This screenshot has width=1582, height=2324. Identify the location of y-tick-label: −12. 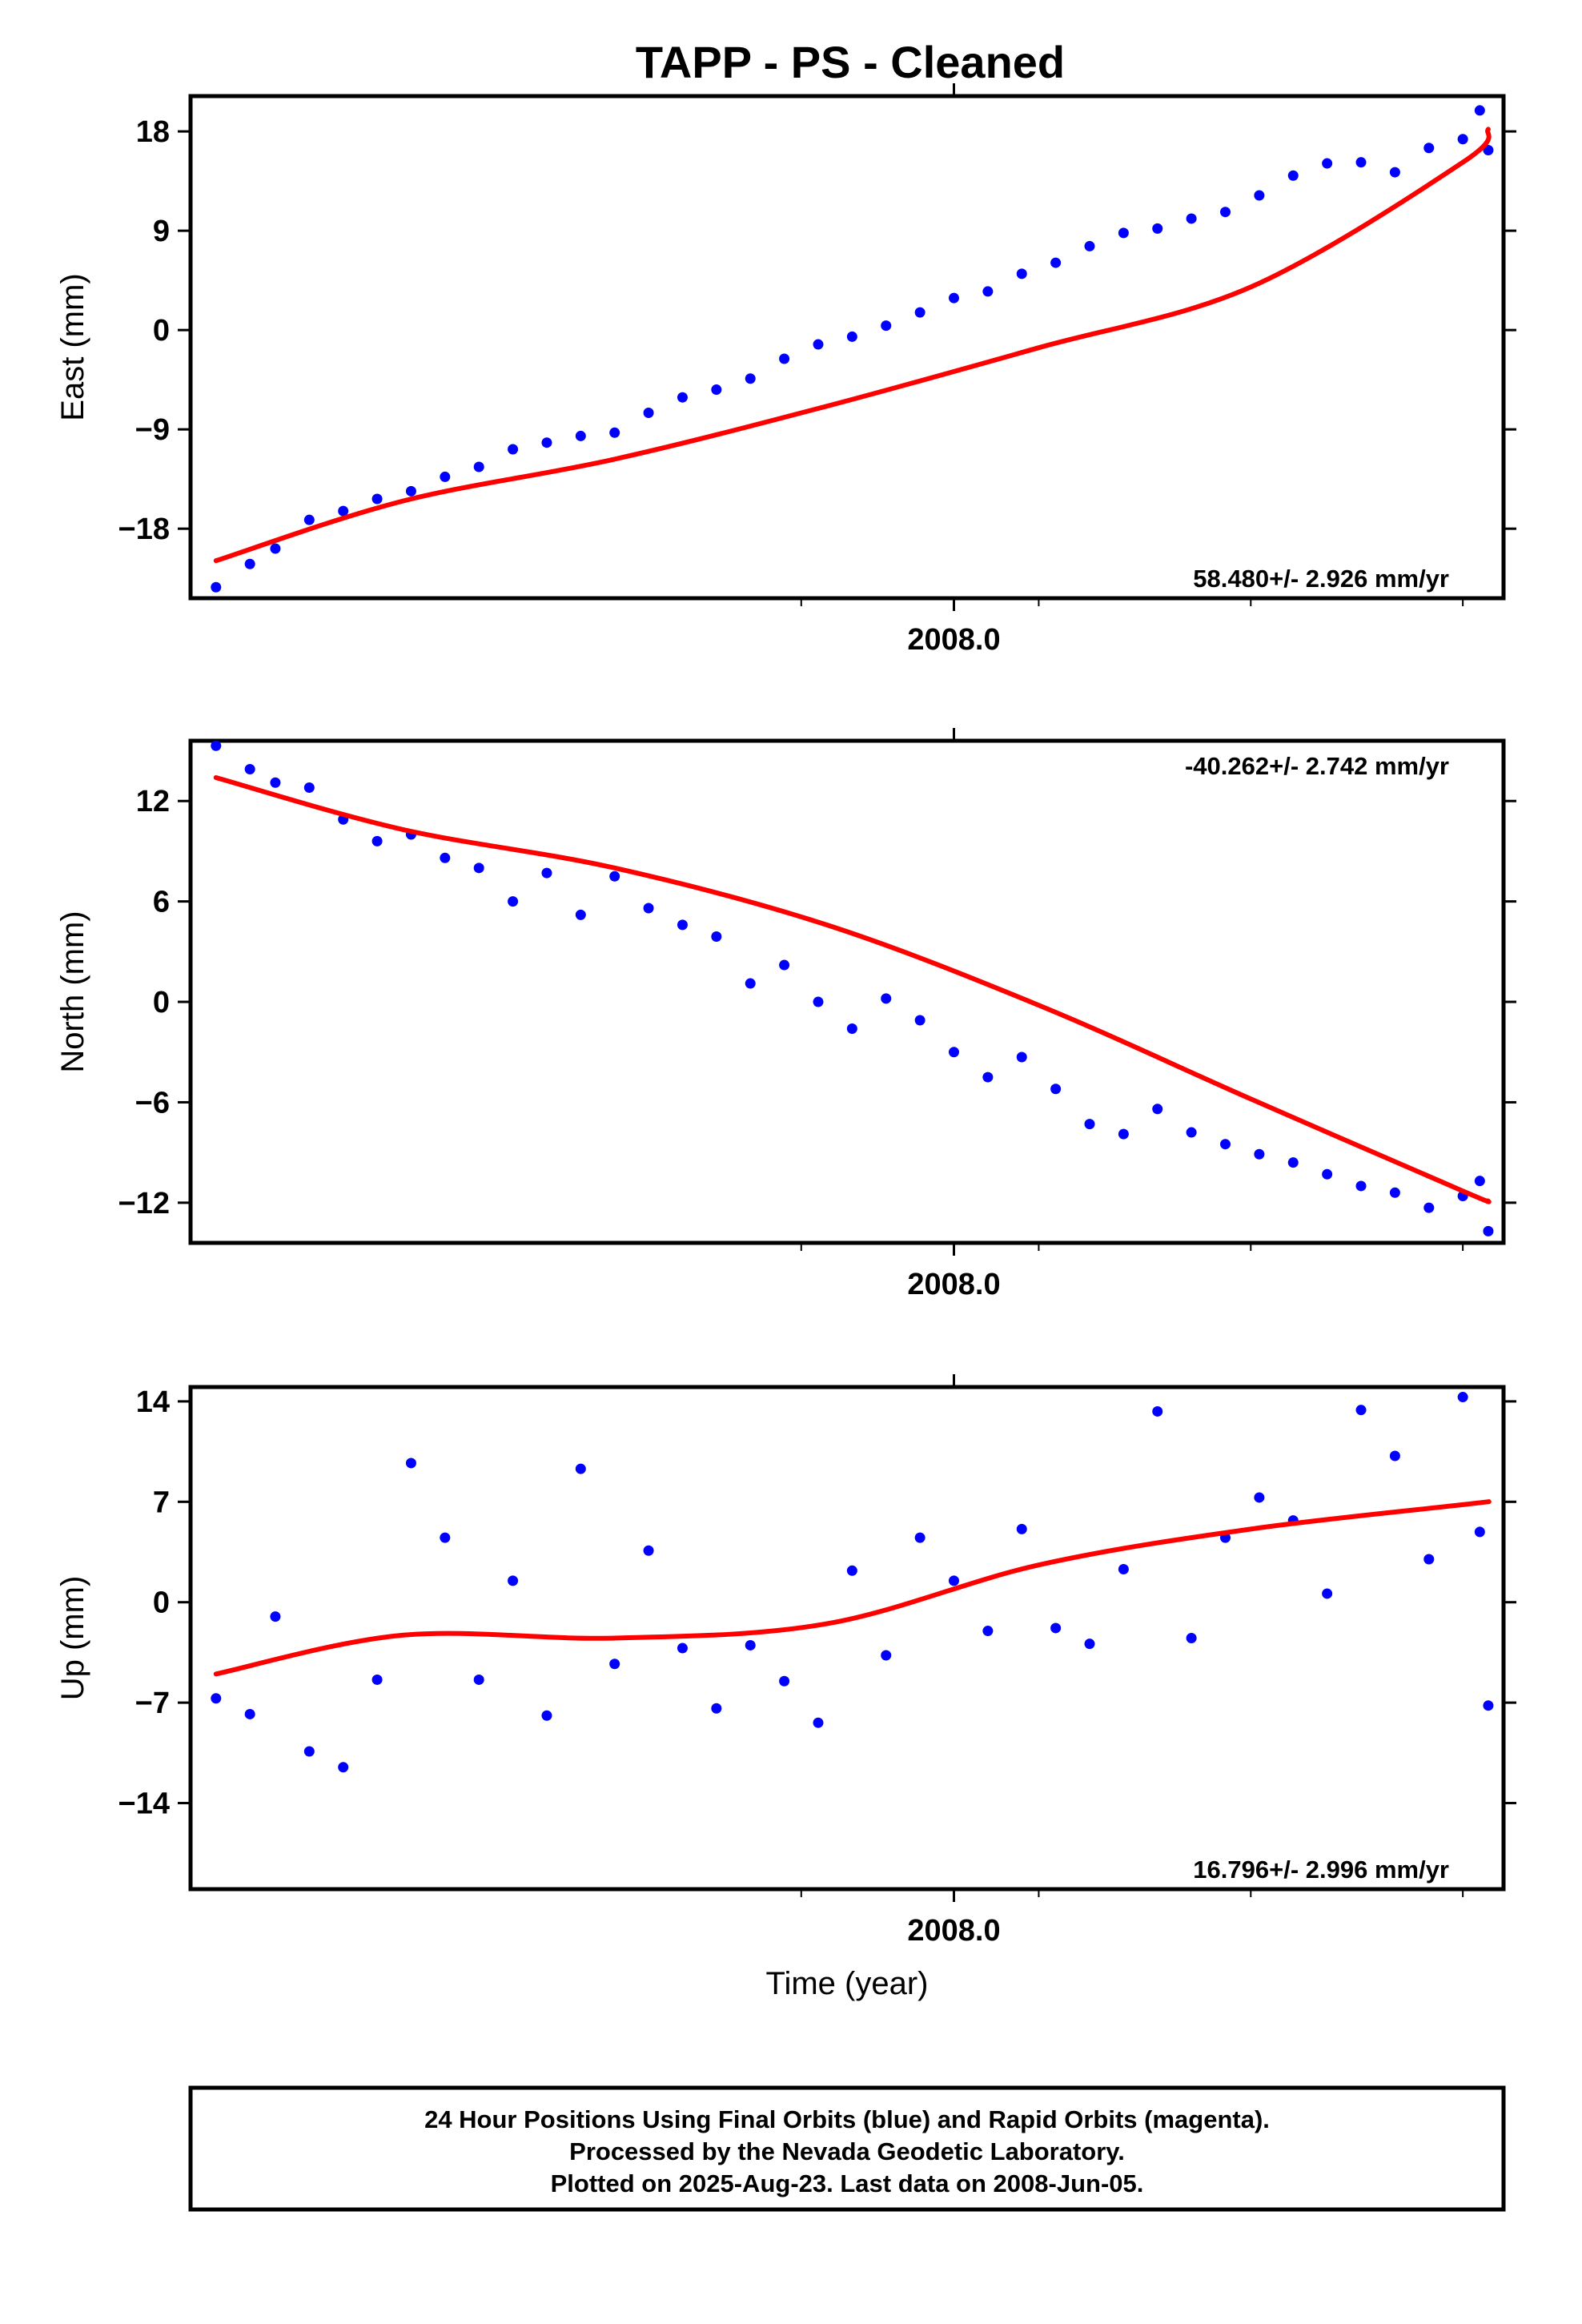
(144, 1203).